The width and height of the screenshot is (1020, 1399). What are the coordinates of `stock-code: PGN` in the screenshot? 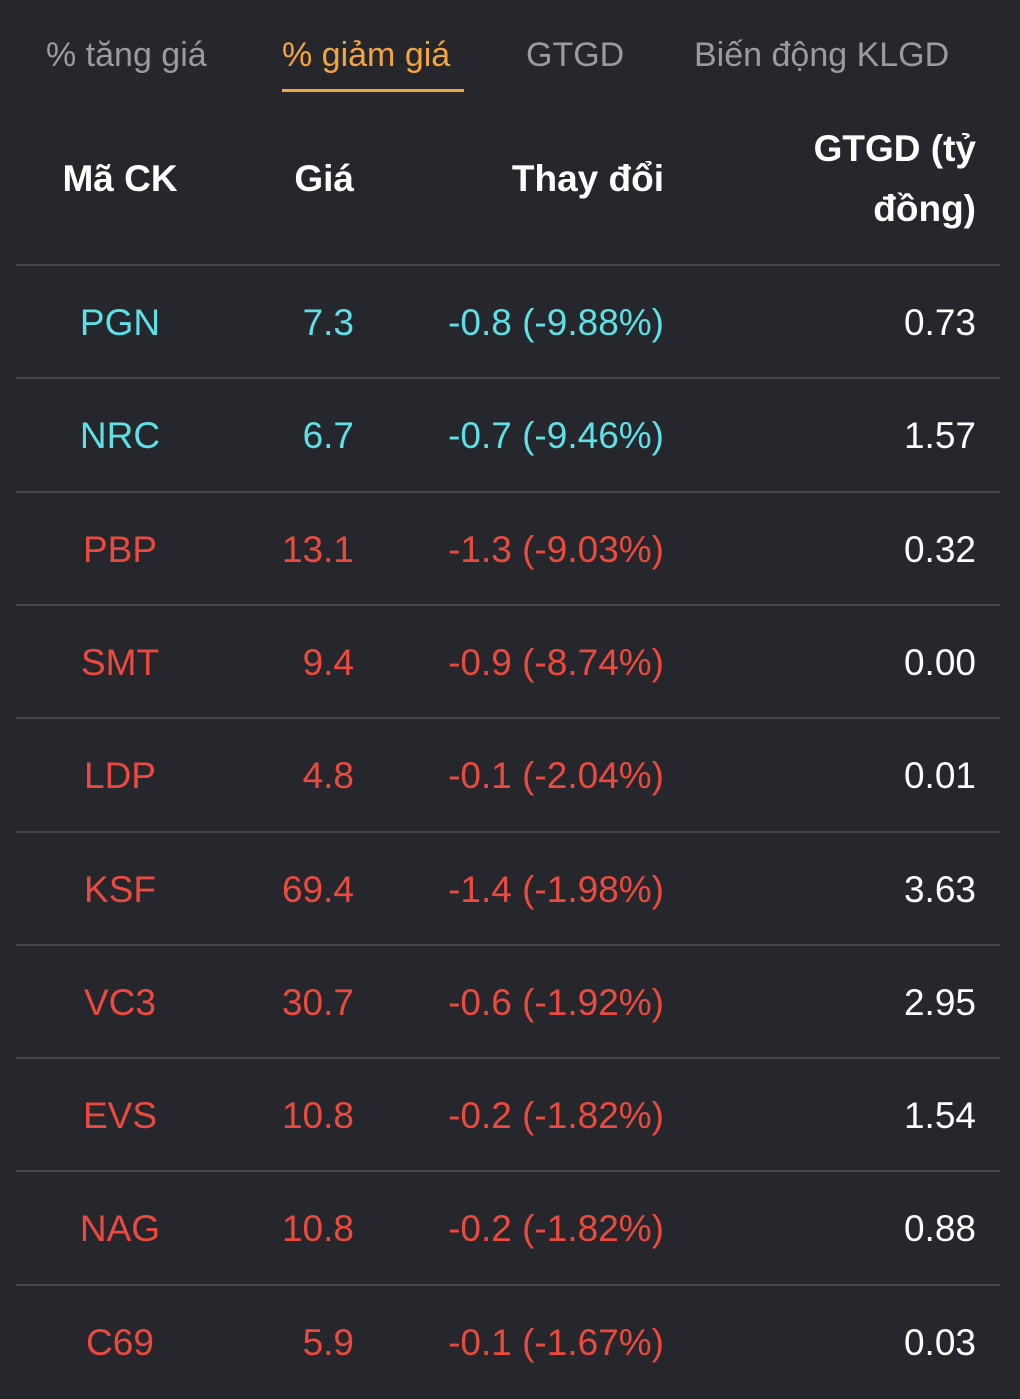 It's located at (120, 322).